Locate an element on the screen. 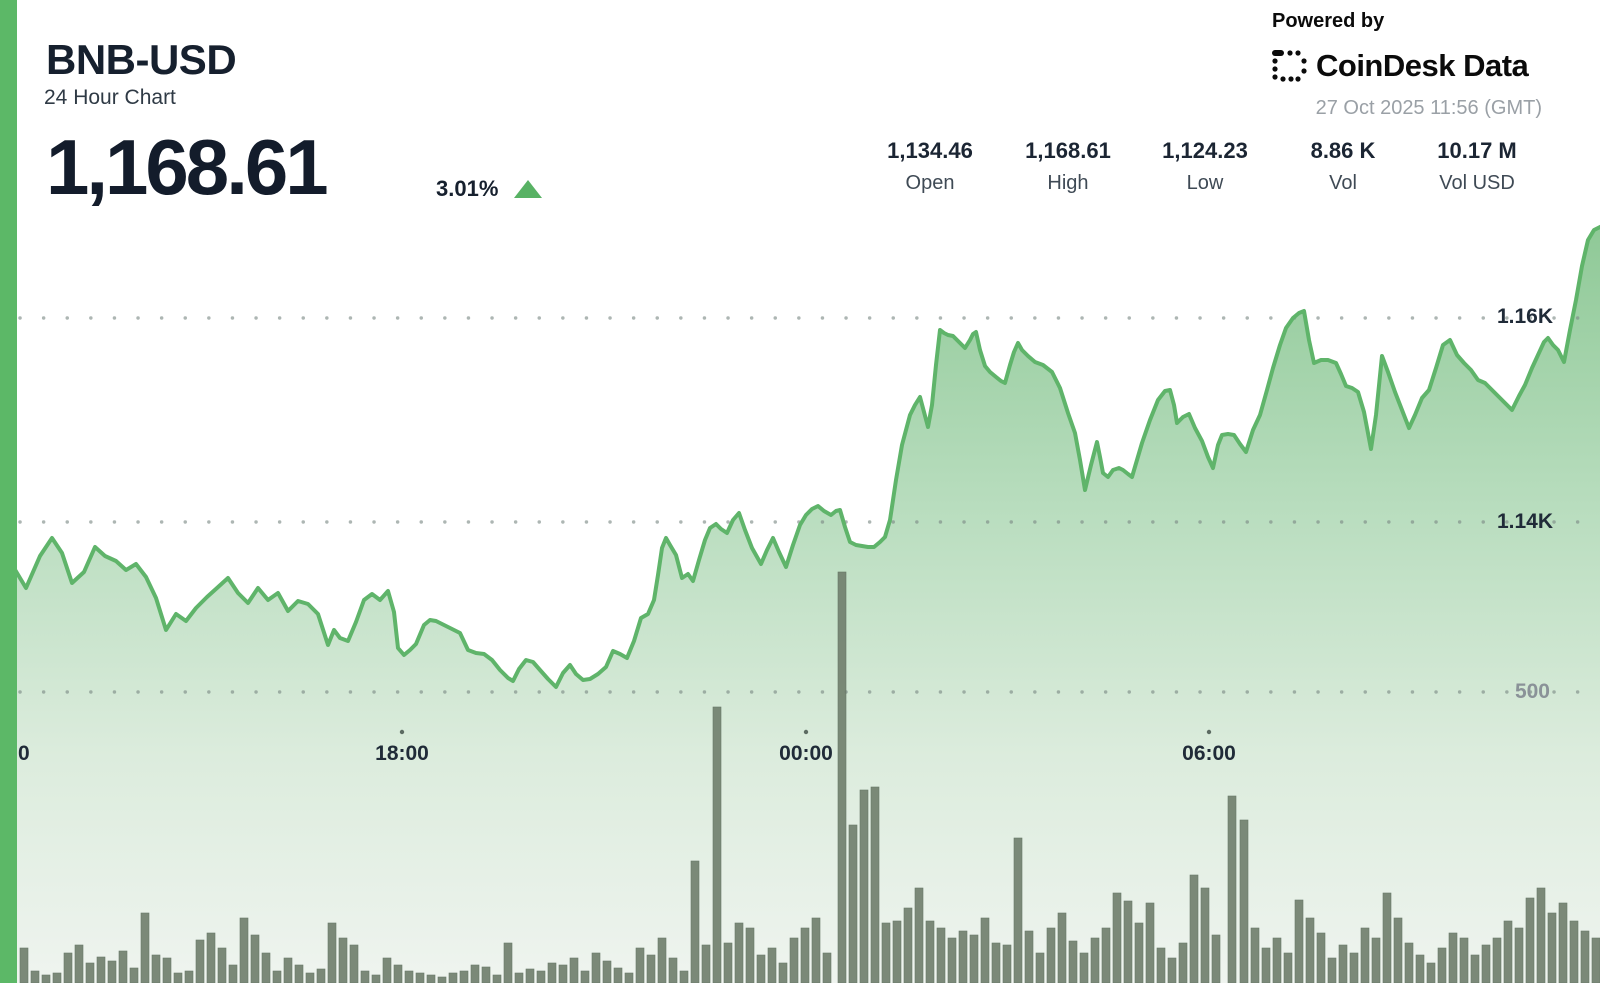  stat-volume: 8.86 K Vol is located at coordinates (1343, 166).